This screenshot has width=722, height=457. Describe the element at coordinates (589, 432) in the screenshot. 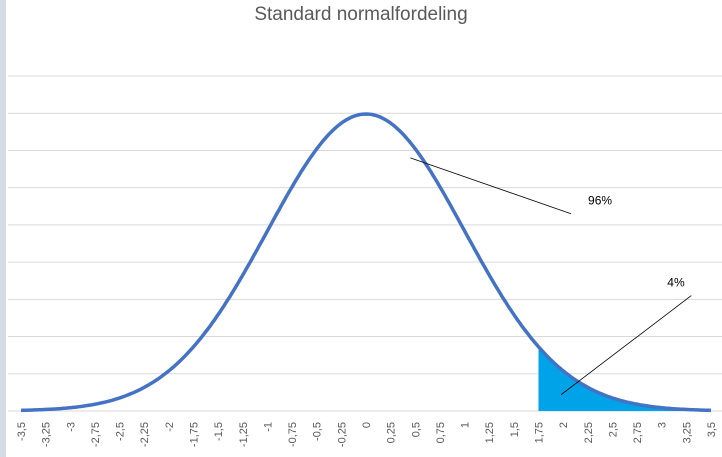

I see `x-tick-label: 2,25` at that location.